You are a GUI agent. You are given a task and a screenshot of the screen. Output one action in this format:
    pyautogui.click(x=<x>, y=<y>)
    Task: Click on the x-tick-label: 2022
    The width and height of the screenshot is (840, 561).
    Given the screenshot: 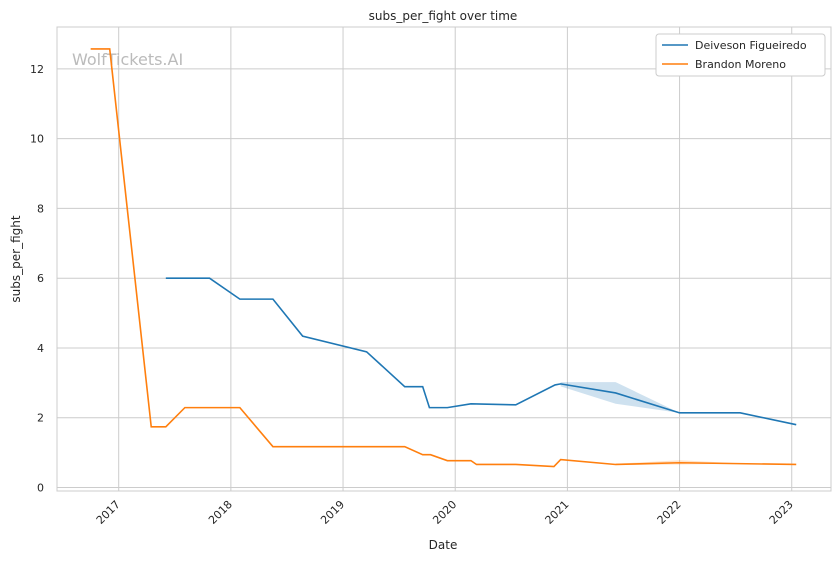 What is the action you would take?
    pyautogui.click(x=669, y=512)
    